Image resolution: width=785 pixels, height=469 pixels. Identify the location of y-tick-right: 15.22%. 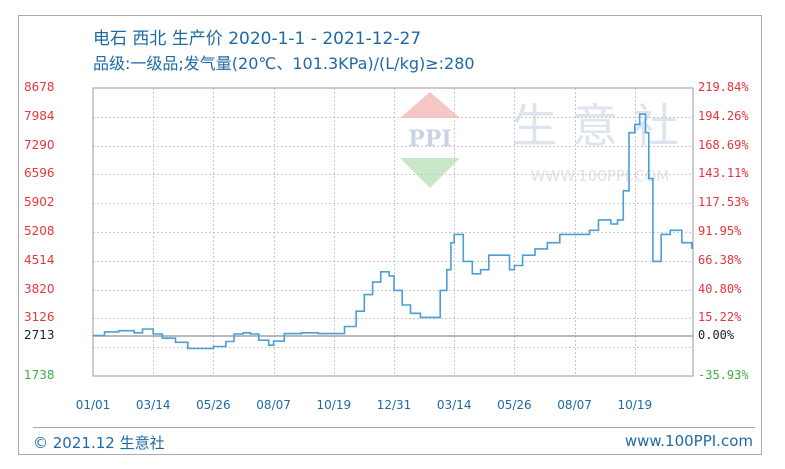
(720, 317).